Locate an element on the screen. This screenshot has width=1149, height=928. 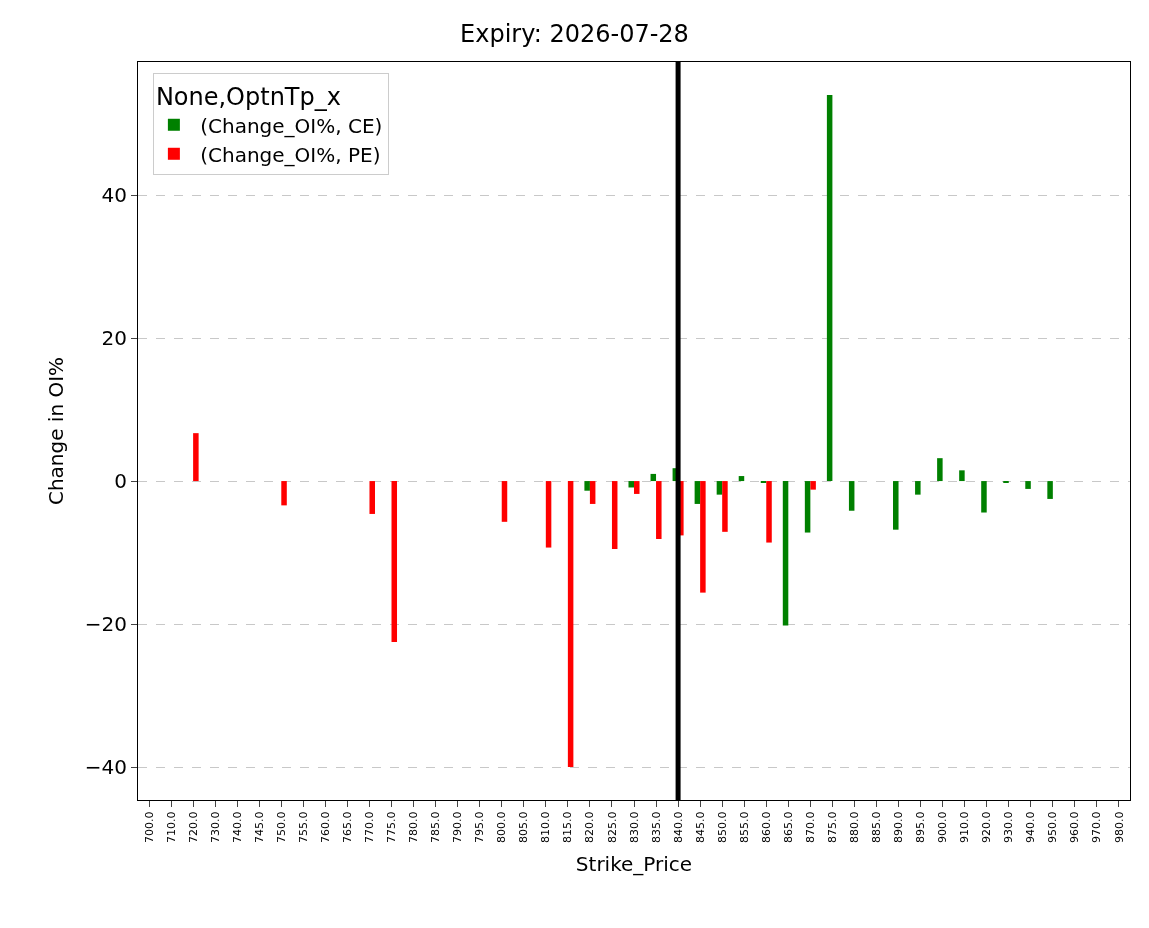
x-tick-label: 810.0 is located at coordinates (546, 827).